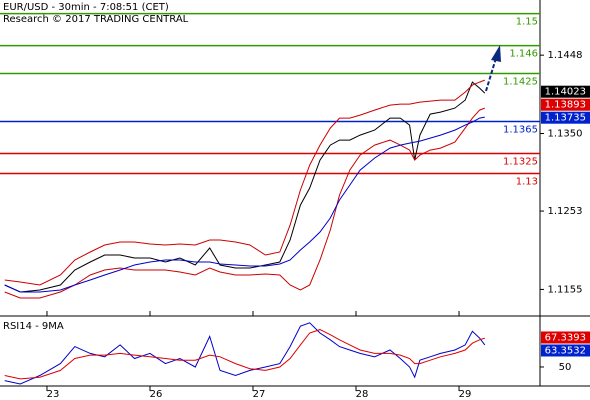  What do you see at coordinates (520, 130) in the screenshot?
I see `level-label: 1.1365` at bounding box center [520, 130].